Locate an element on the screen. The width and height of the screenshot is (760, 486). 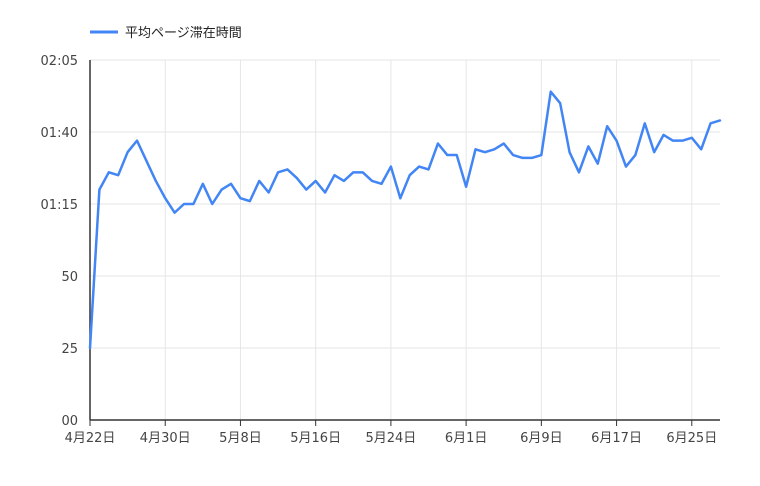
y-tick-label: 01:40 is located at coordinates (59, 133).